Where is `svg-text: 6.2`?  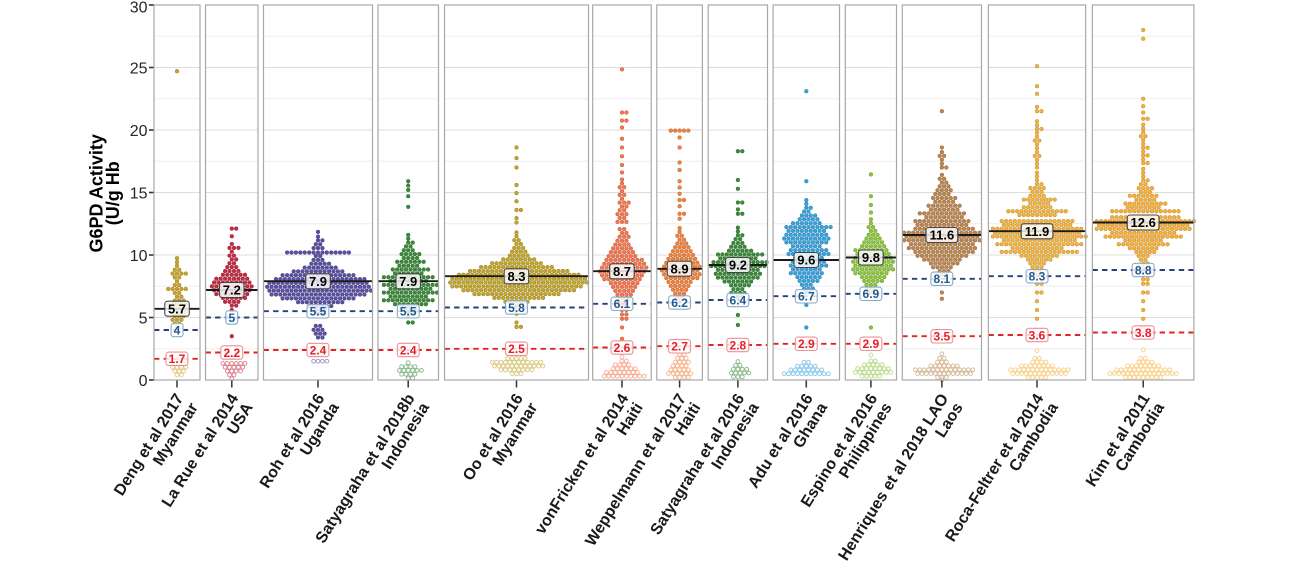 svg-text: 6.2 is located at coordinates (679, 303).